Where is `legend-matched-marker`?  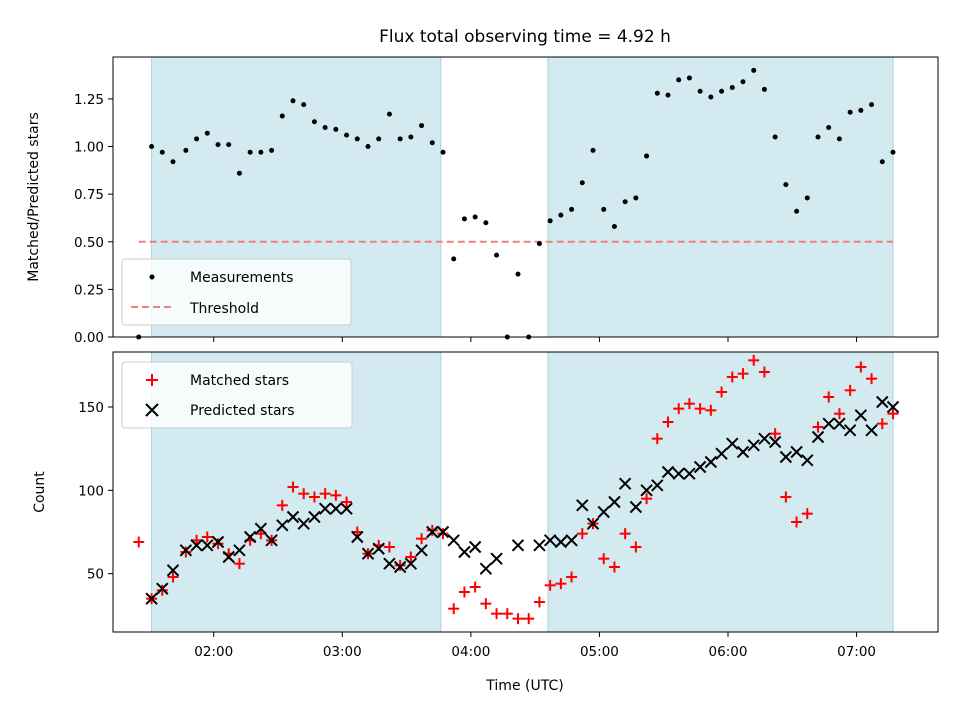 legend-matched-marker is located at coordinates (152, 380).